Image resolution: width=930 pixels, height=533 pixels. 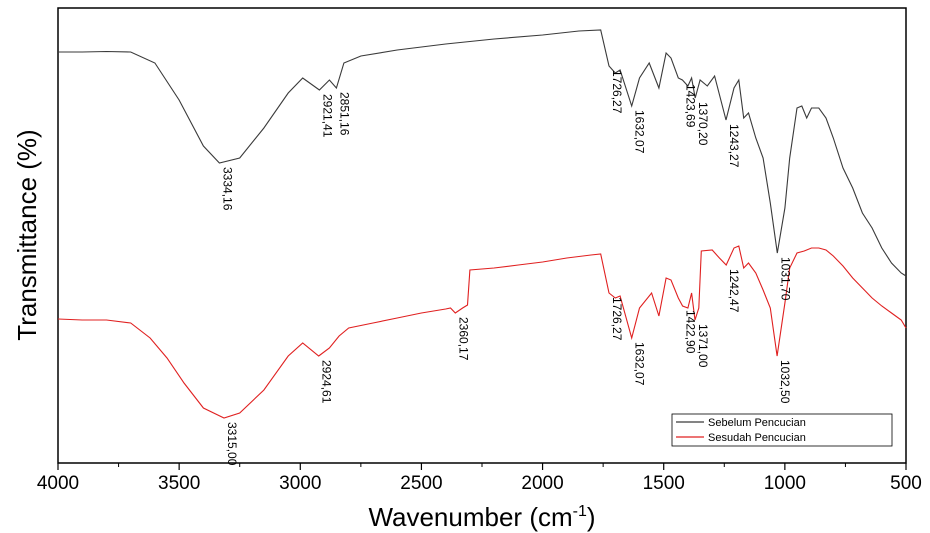 I want to click on legend: Sebelum Pencucian Sesudah Pencucian, so click(x=782, y=430).